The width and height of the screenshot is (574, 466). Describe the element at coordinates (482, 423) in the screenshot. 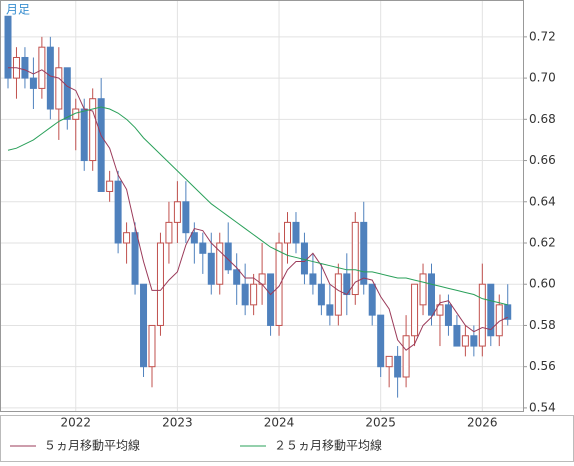

I see `x-tick-label: 2026` at that location.